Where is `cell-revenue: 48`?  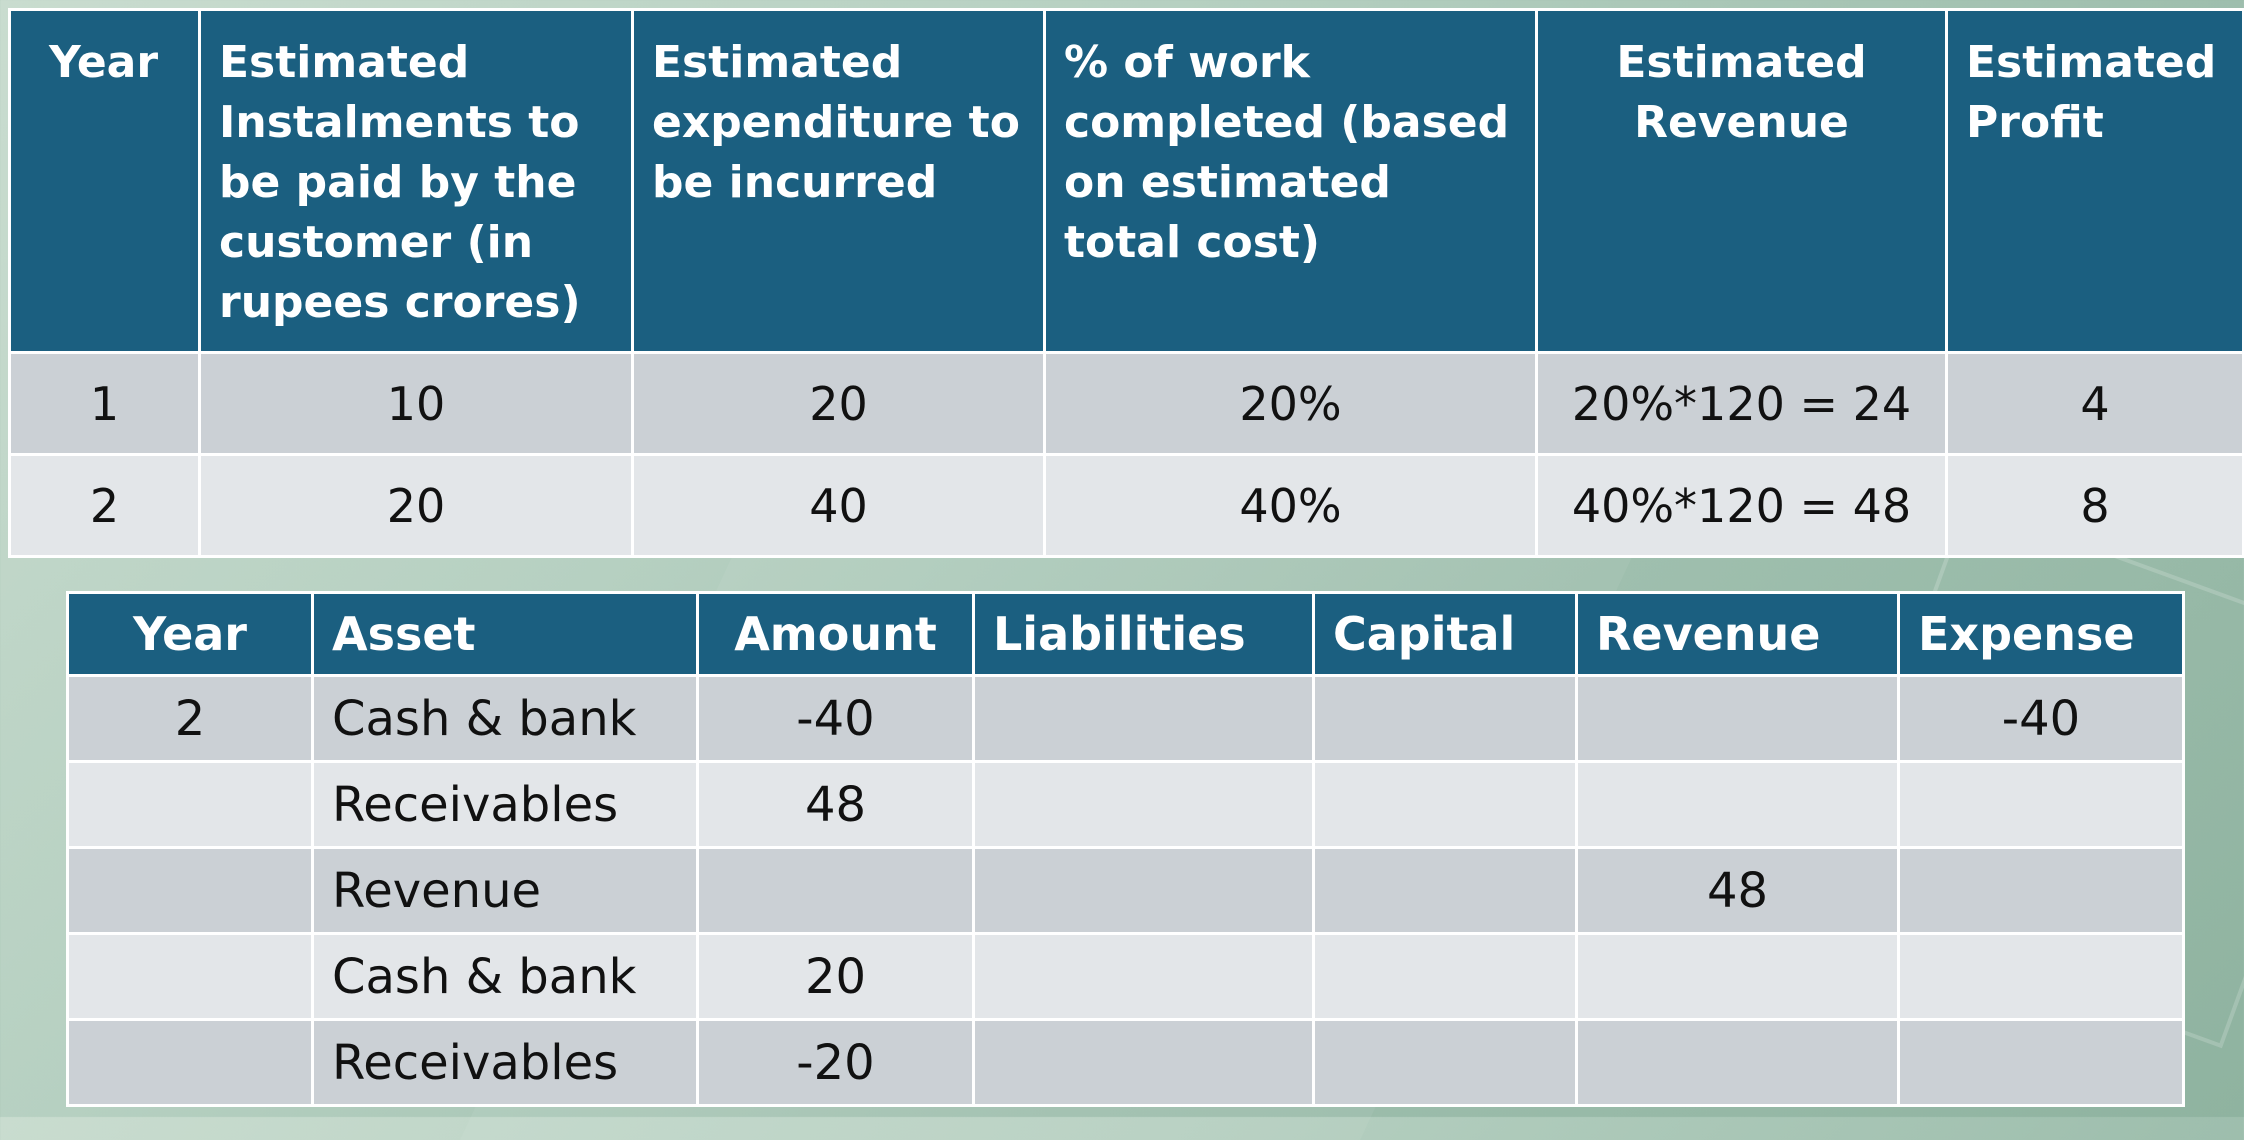
cell-revenue: 48 is located at coordinates (1737, 890).